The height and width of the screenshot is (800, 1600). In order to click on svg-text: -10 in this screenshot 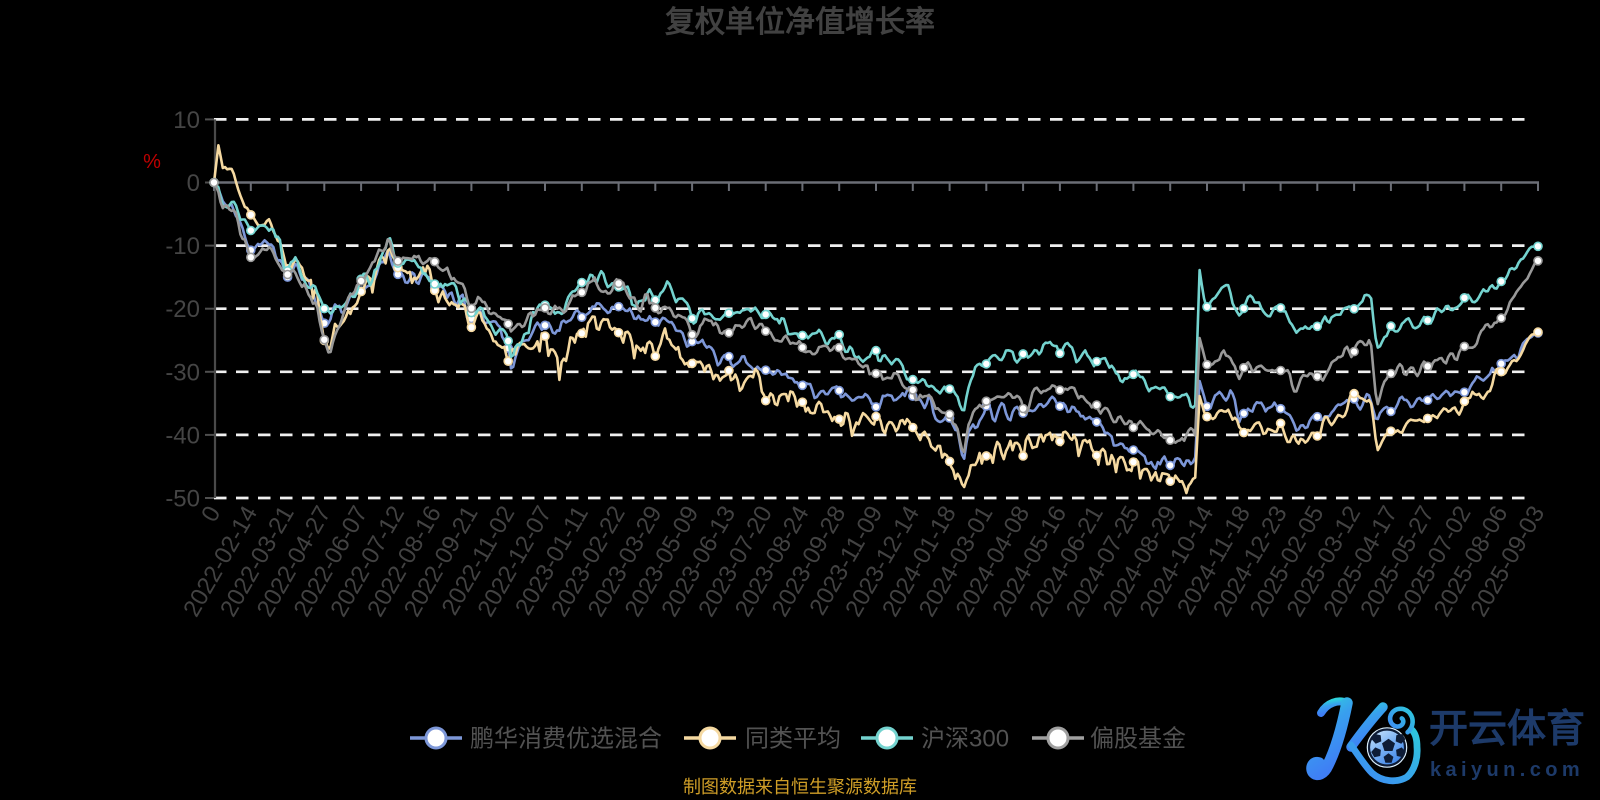, I will do `click(182, 246)`.